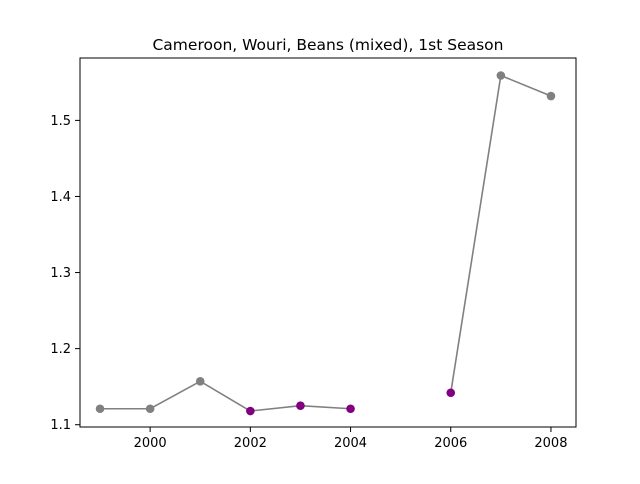 The width and height of the screenshot is (640, 484). I want to click on data-point-2000, so click(150, 409).